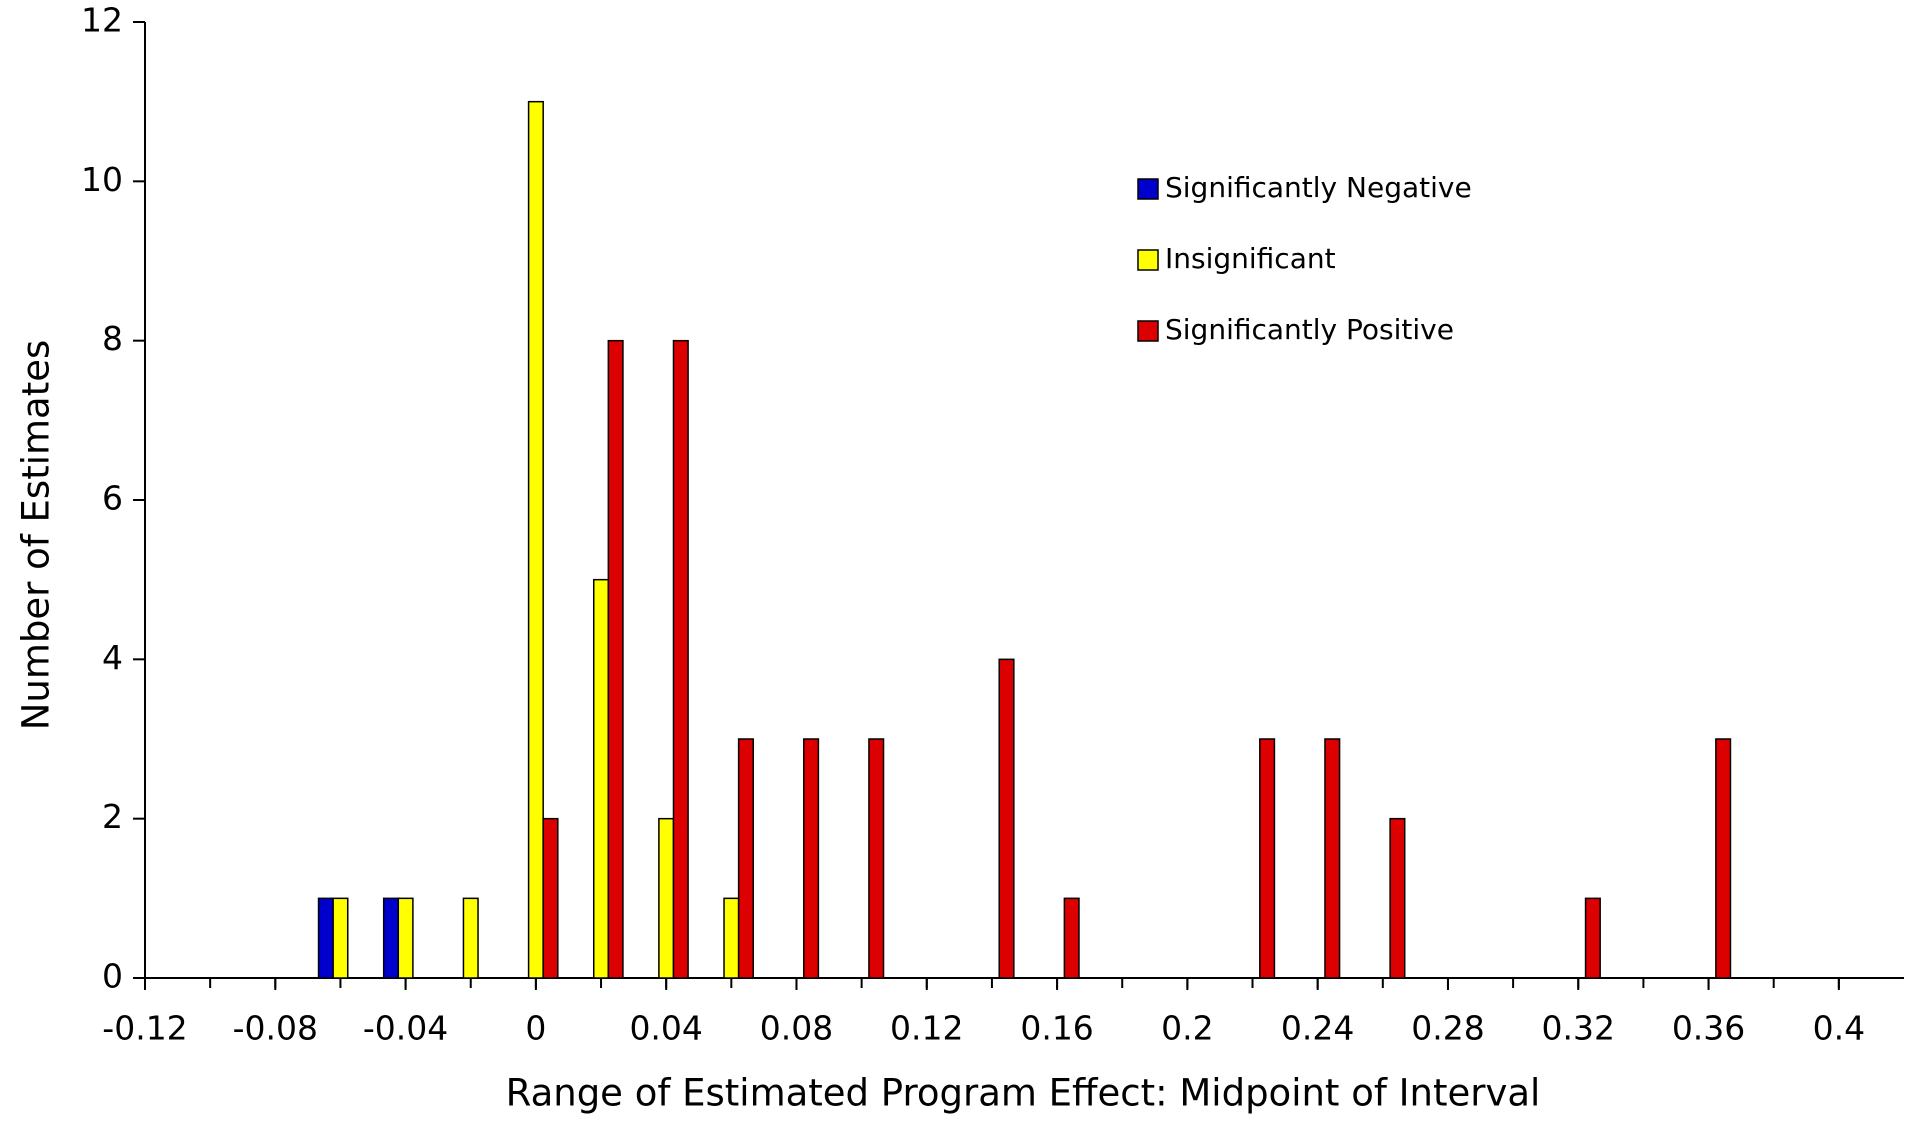 Image resolution: width=1908 pixels, height=1122 pixels. What do you see at coordinates (144, 1028) in the screenshot?
I see `x-tick-label: -0.12` at bounding box center [144, 1028].